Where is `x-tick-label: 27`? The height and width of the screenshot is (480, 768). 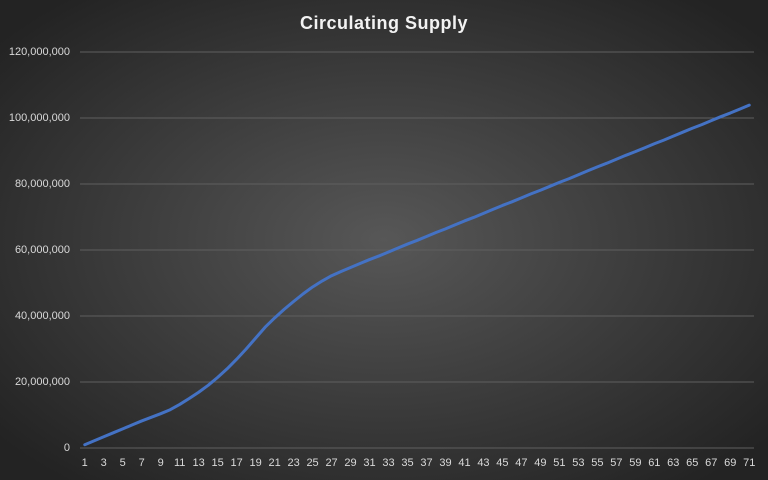
x-tick-label: 27 is located at coordinates (331, 463).